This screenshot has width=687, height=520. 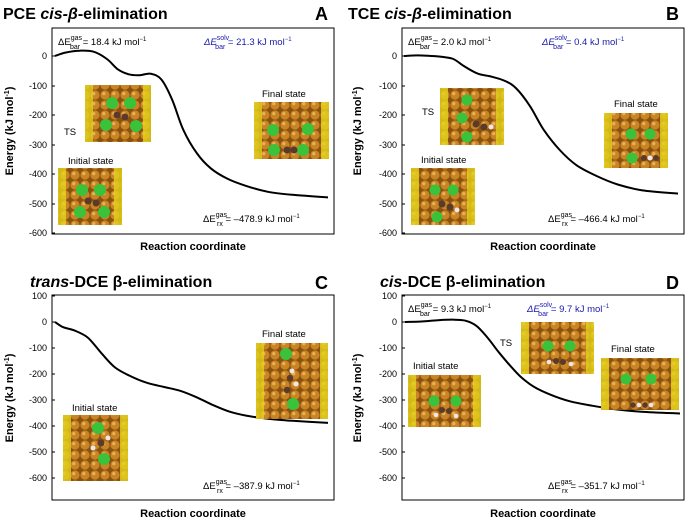 I want to click on panel-title: trans-DCE β-elimination, so click(x=121, y=282).